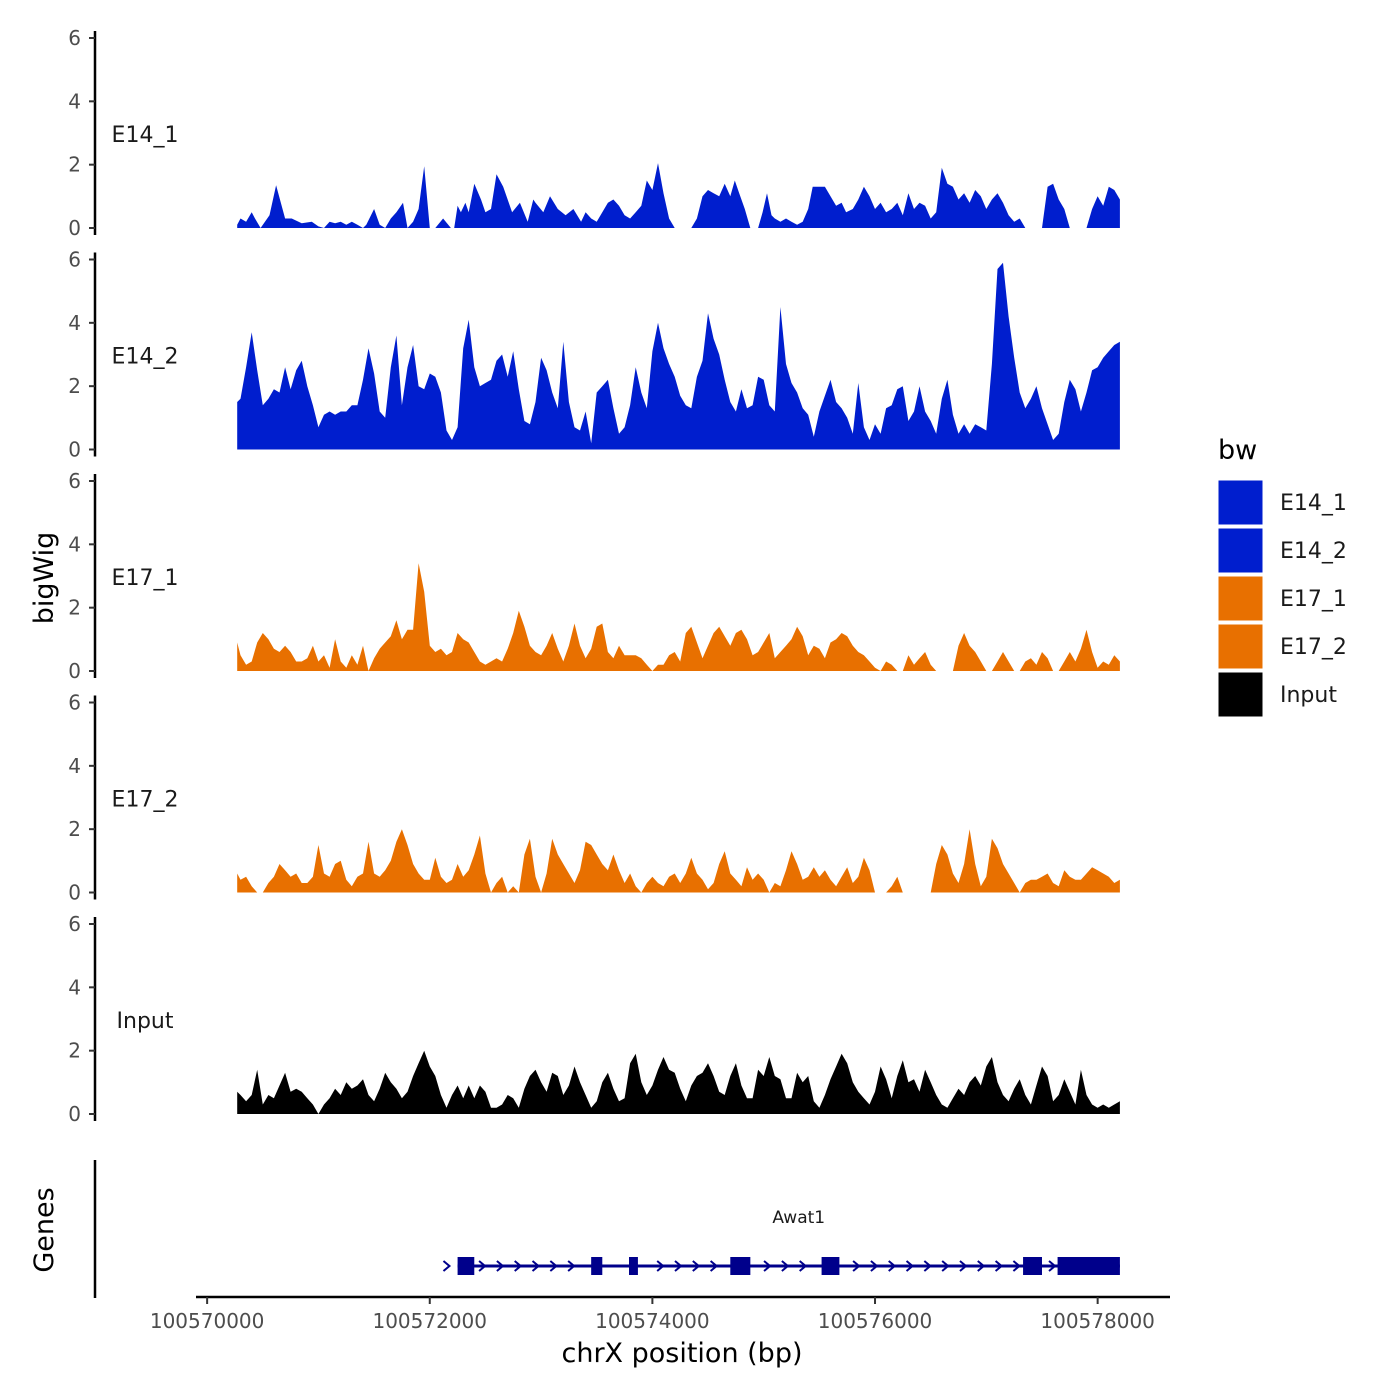  What do you see at coordinates (681, 1353) in the screenshot?
I see `x-axis-title: chrX position (bp)` at bounding box center [681, 1353].